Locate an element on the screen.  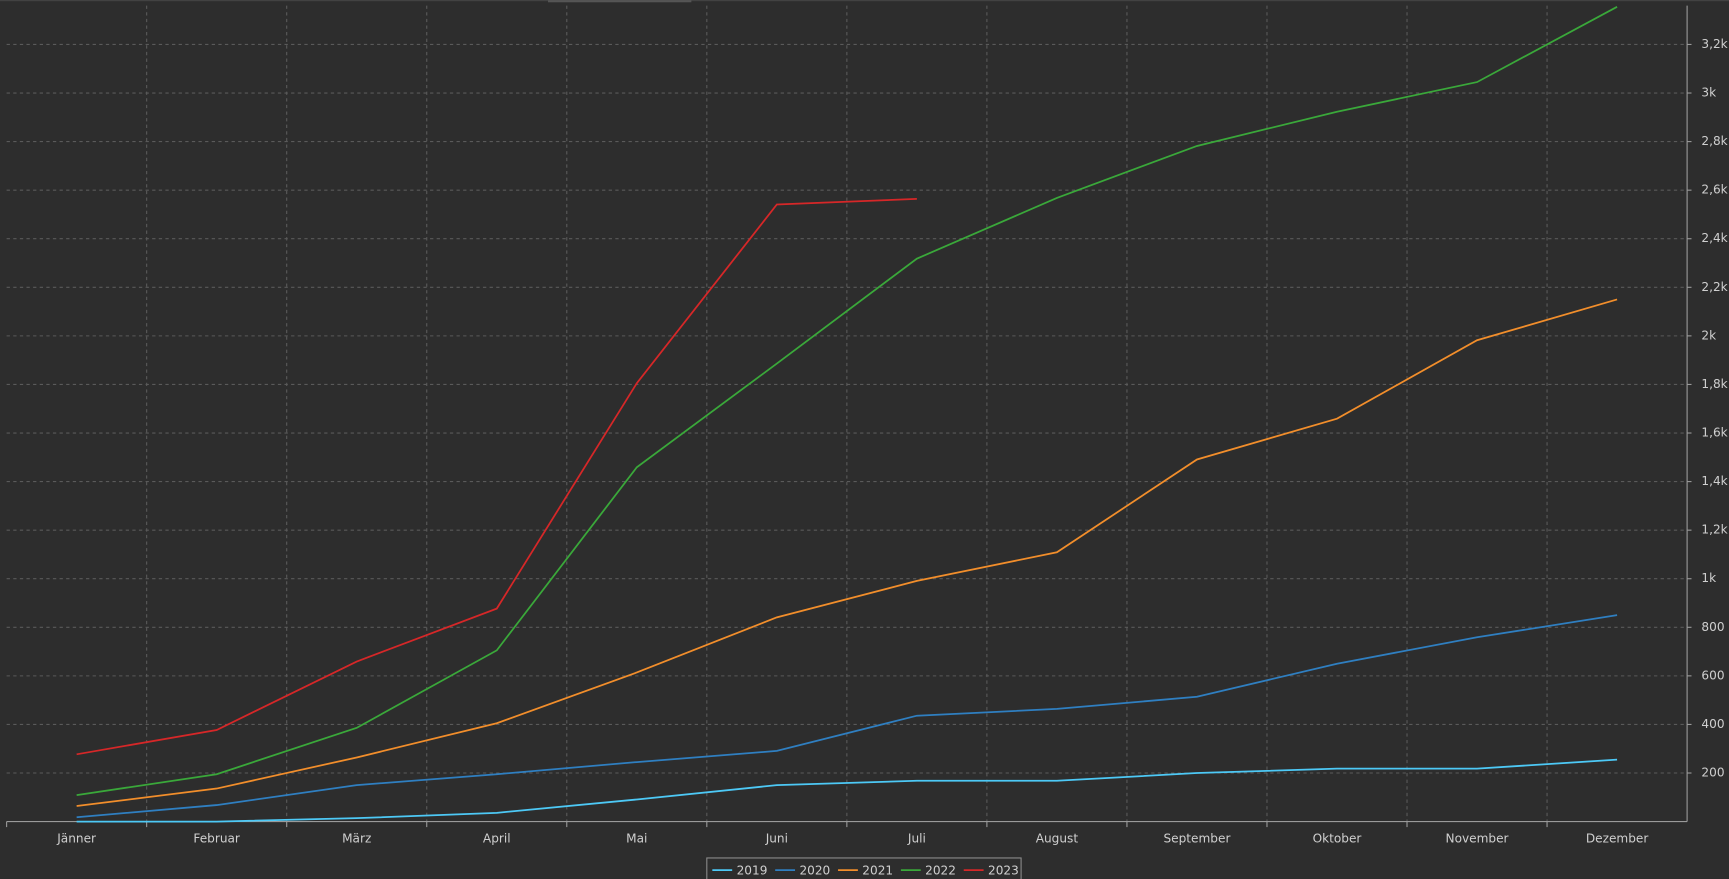
y-tick-label: 1,8k is located at coordinates (1714, 384).